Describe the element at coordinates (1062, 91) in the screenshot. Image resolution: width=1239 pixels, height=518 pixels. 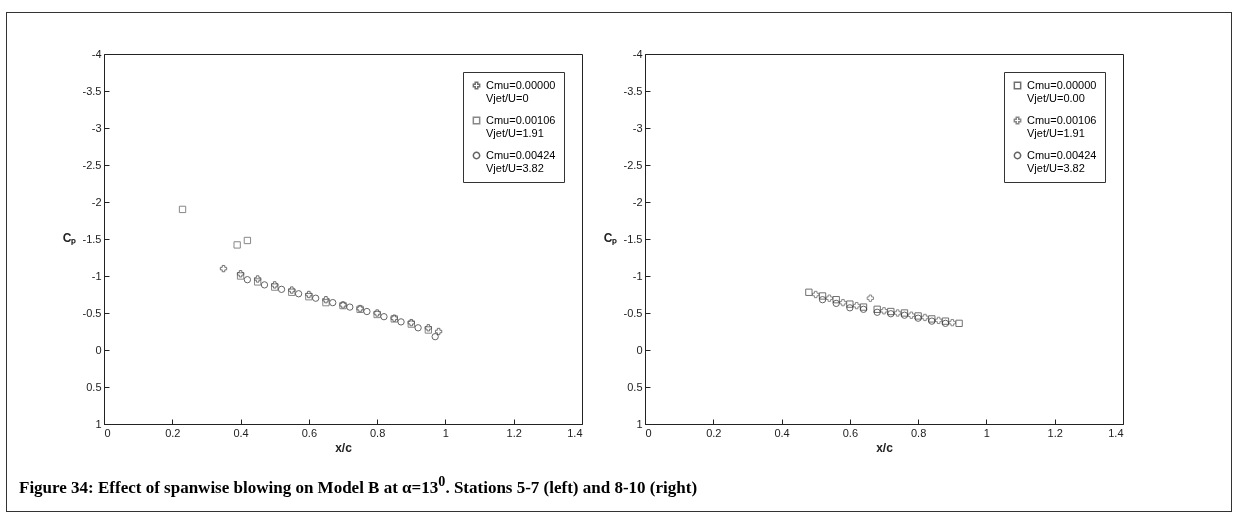
I see `legend-label: Cmu=0.00000 Vjet/U=0.00` at that location.